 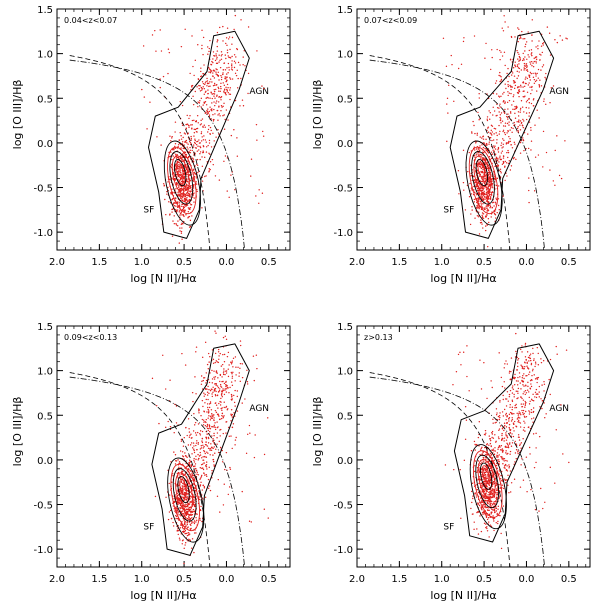 What do you see at coordinates (45, 461) in the screenshot?
I see `y-tick-label: 0.0` at bounding box center [45, 461].